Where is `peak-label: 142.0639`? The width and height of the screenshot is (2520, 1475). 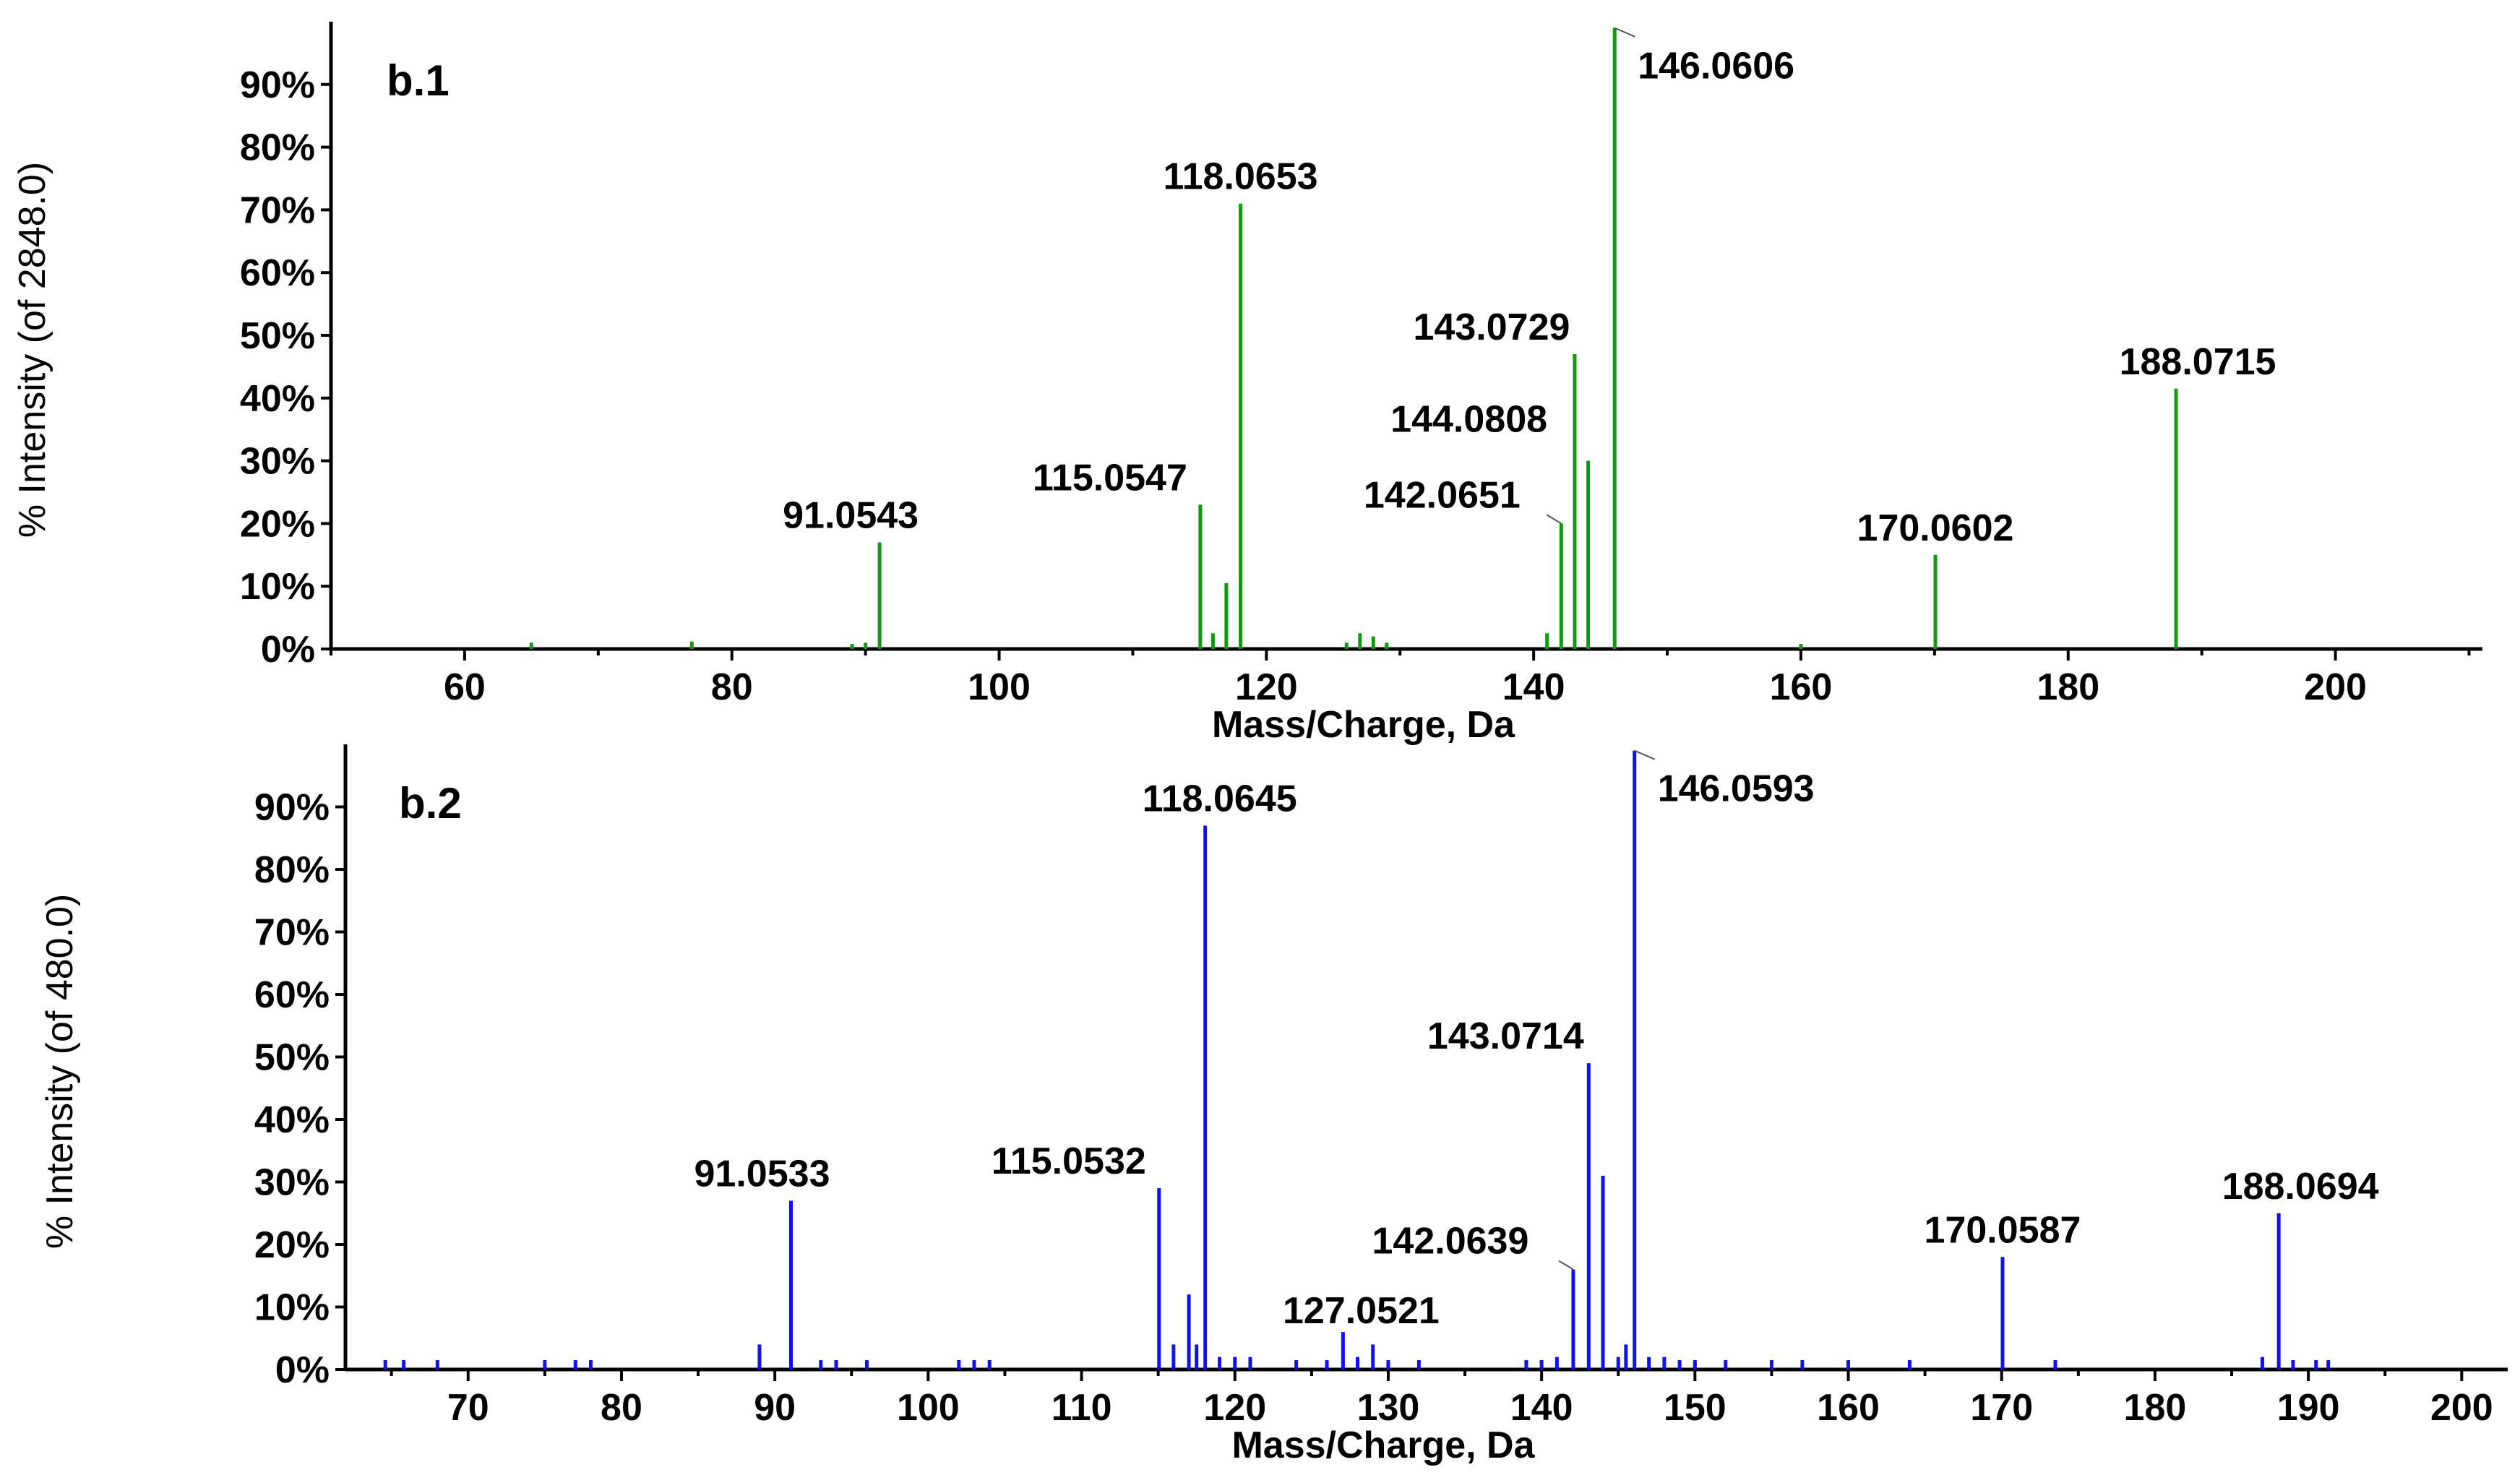
peak-label: 142.0639 is located at coordinates (1450, 1242).